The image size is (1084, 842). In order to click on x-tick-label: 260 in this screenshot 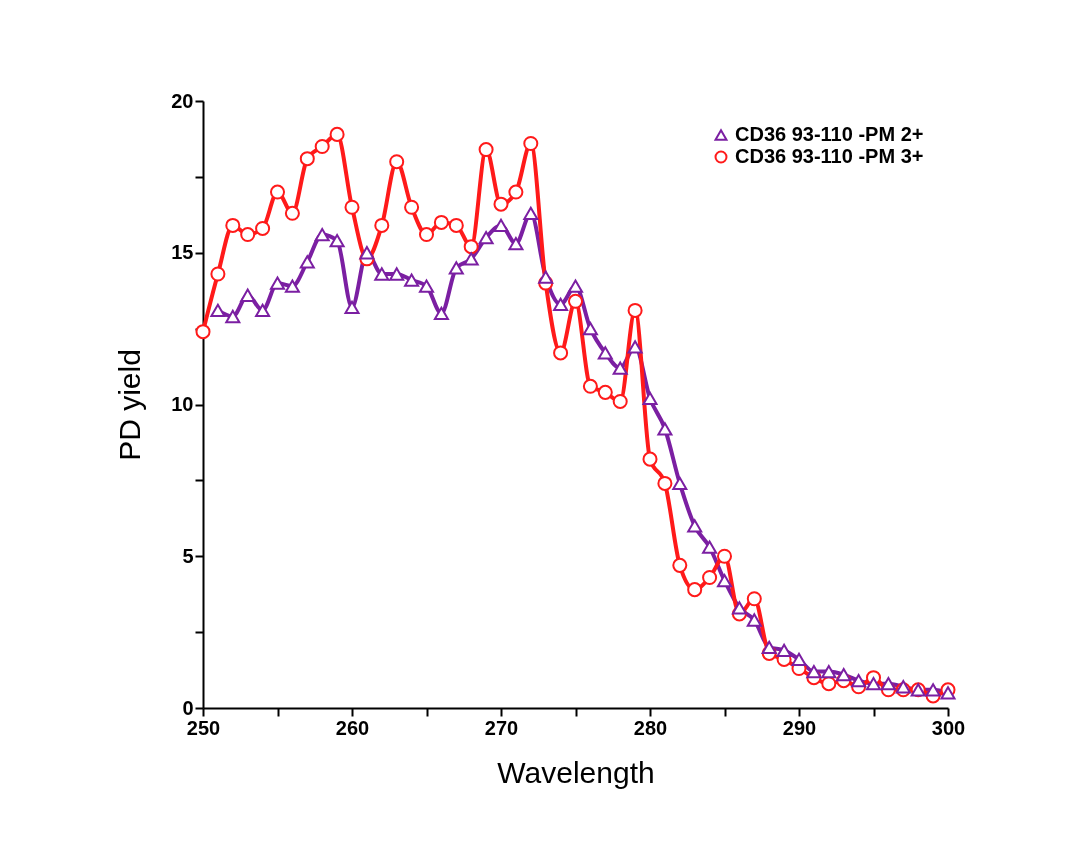, I will do `click(352, 727)`.